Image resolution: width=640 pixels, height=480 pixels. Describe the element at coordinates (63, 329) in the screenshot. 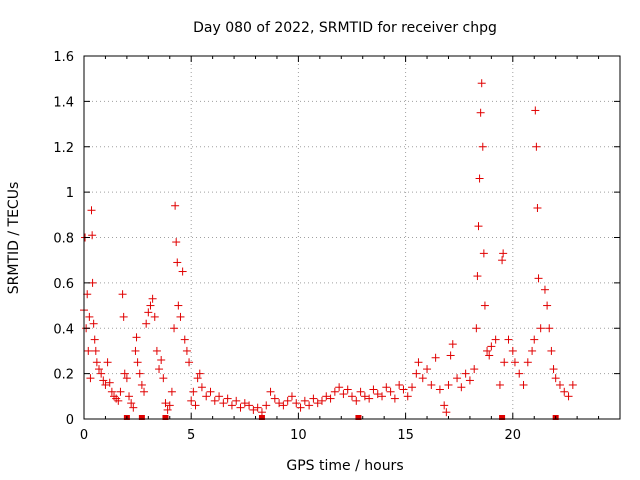

I see `y-tick-label: 0.4` at that location.